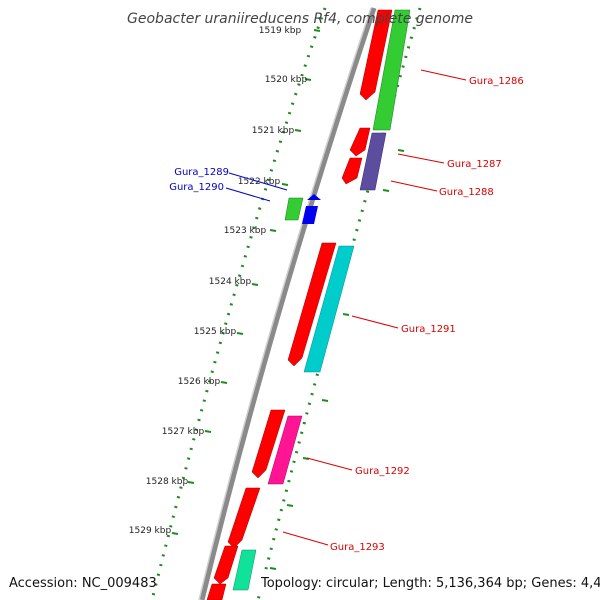 The width and height of the screenshot is (600, 600). I want to click on gene-label-gura-1288: Gura_1288, so click(466, 192).